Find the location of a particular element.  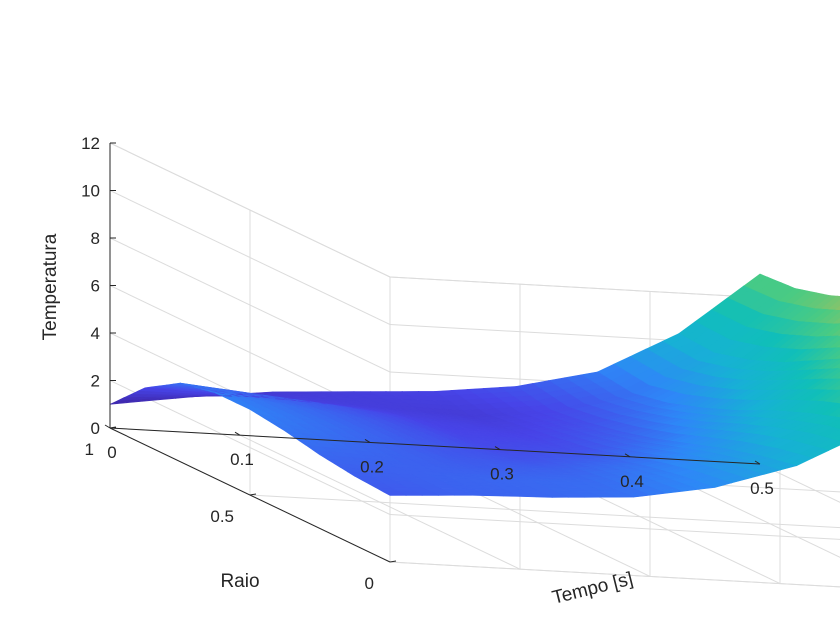

y-axis-label: Raio is located at coordinates (239, 581).